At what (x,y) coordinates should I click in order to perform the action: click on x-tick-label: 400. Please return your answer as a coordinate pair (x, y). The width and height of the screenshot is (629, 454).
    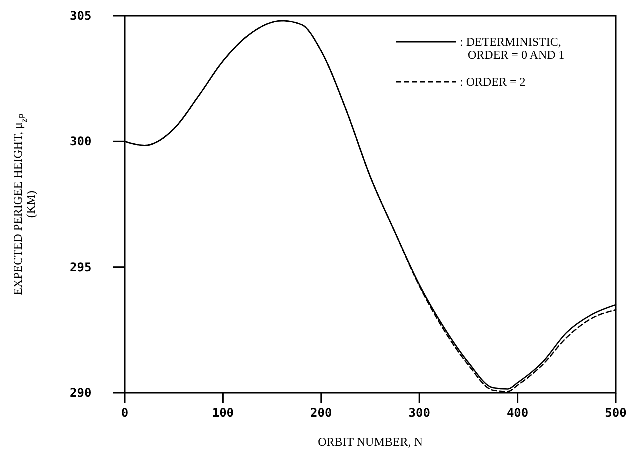
    Looking at the image, I should click on (517, 413).